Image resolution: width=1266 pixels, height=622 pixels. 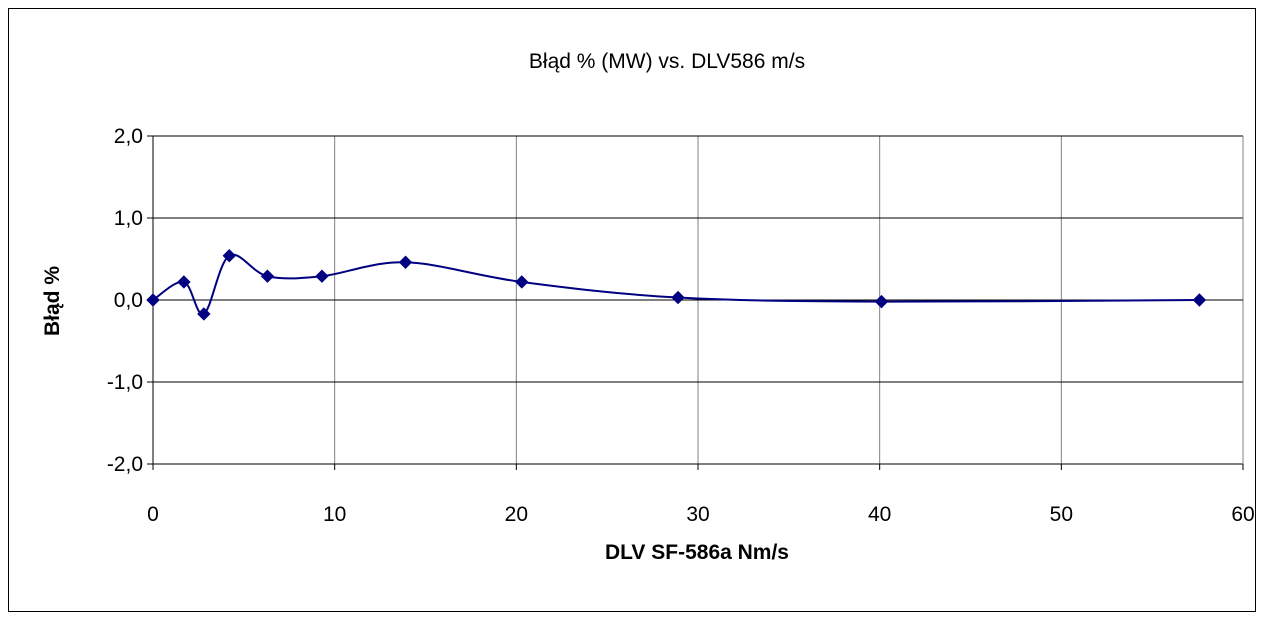 I want to click on y-tick-label: 1,0, so click(x=128, y=218).